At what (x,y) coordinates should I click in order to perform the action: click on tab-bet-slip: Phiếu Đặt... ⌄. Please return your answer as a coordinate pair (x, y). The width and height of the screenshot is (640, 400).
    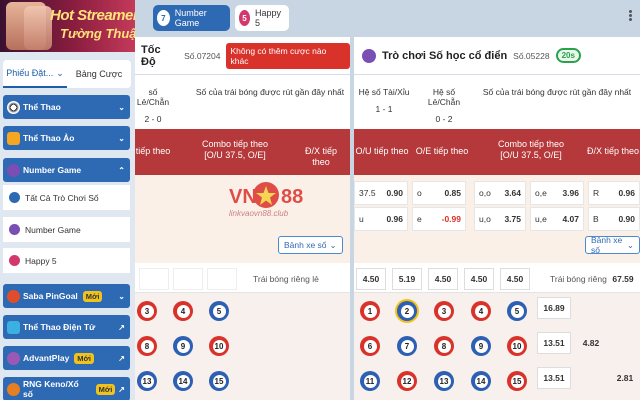
    Looking at the image, I should click on (35, 74).